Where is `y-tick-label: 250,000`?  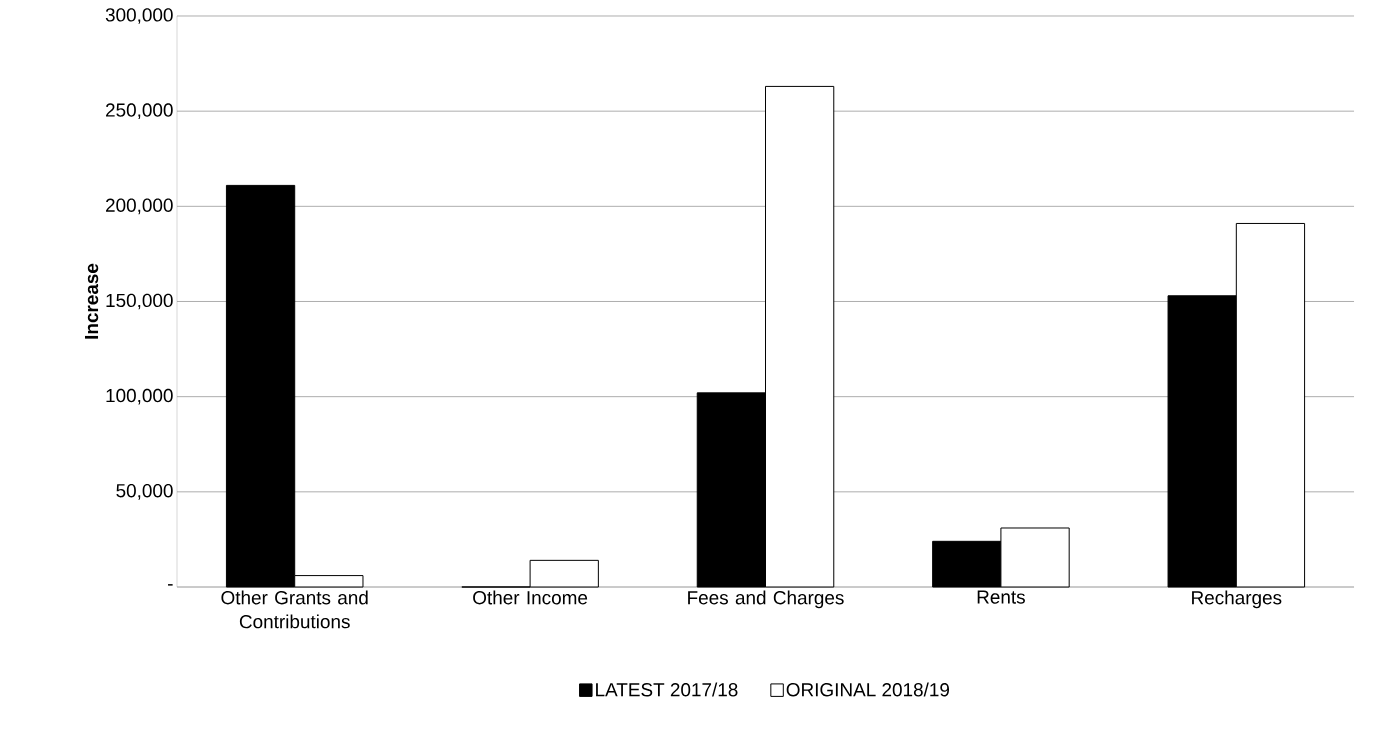
y-tick-label: 250,000 is located at coordinates (139, 111).